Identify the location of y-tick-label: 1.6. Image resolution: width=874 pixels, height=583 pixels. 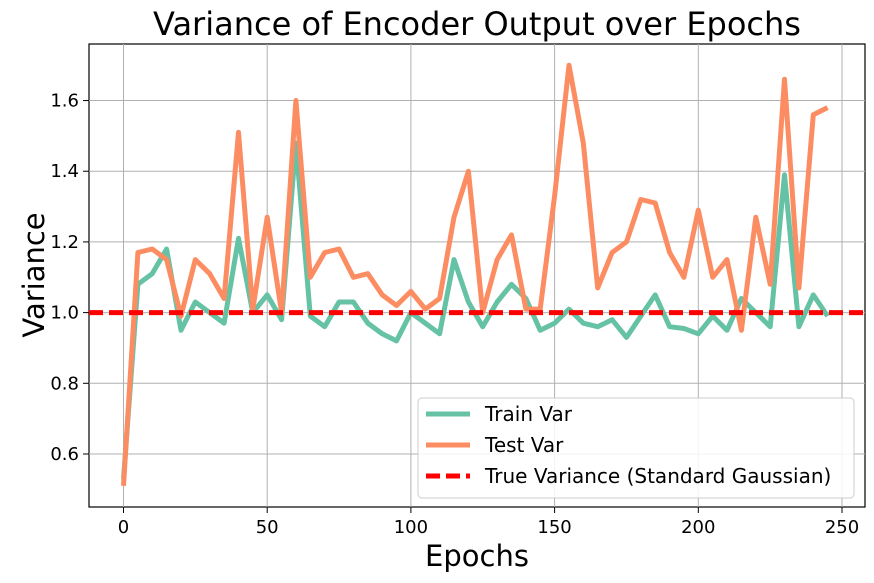
(64, 101).